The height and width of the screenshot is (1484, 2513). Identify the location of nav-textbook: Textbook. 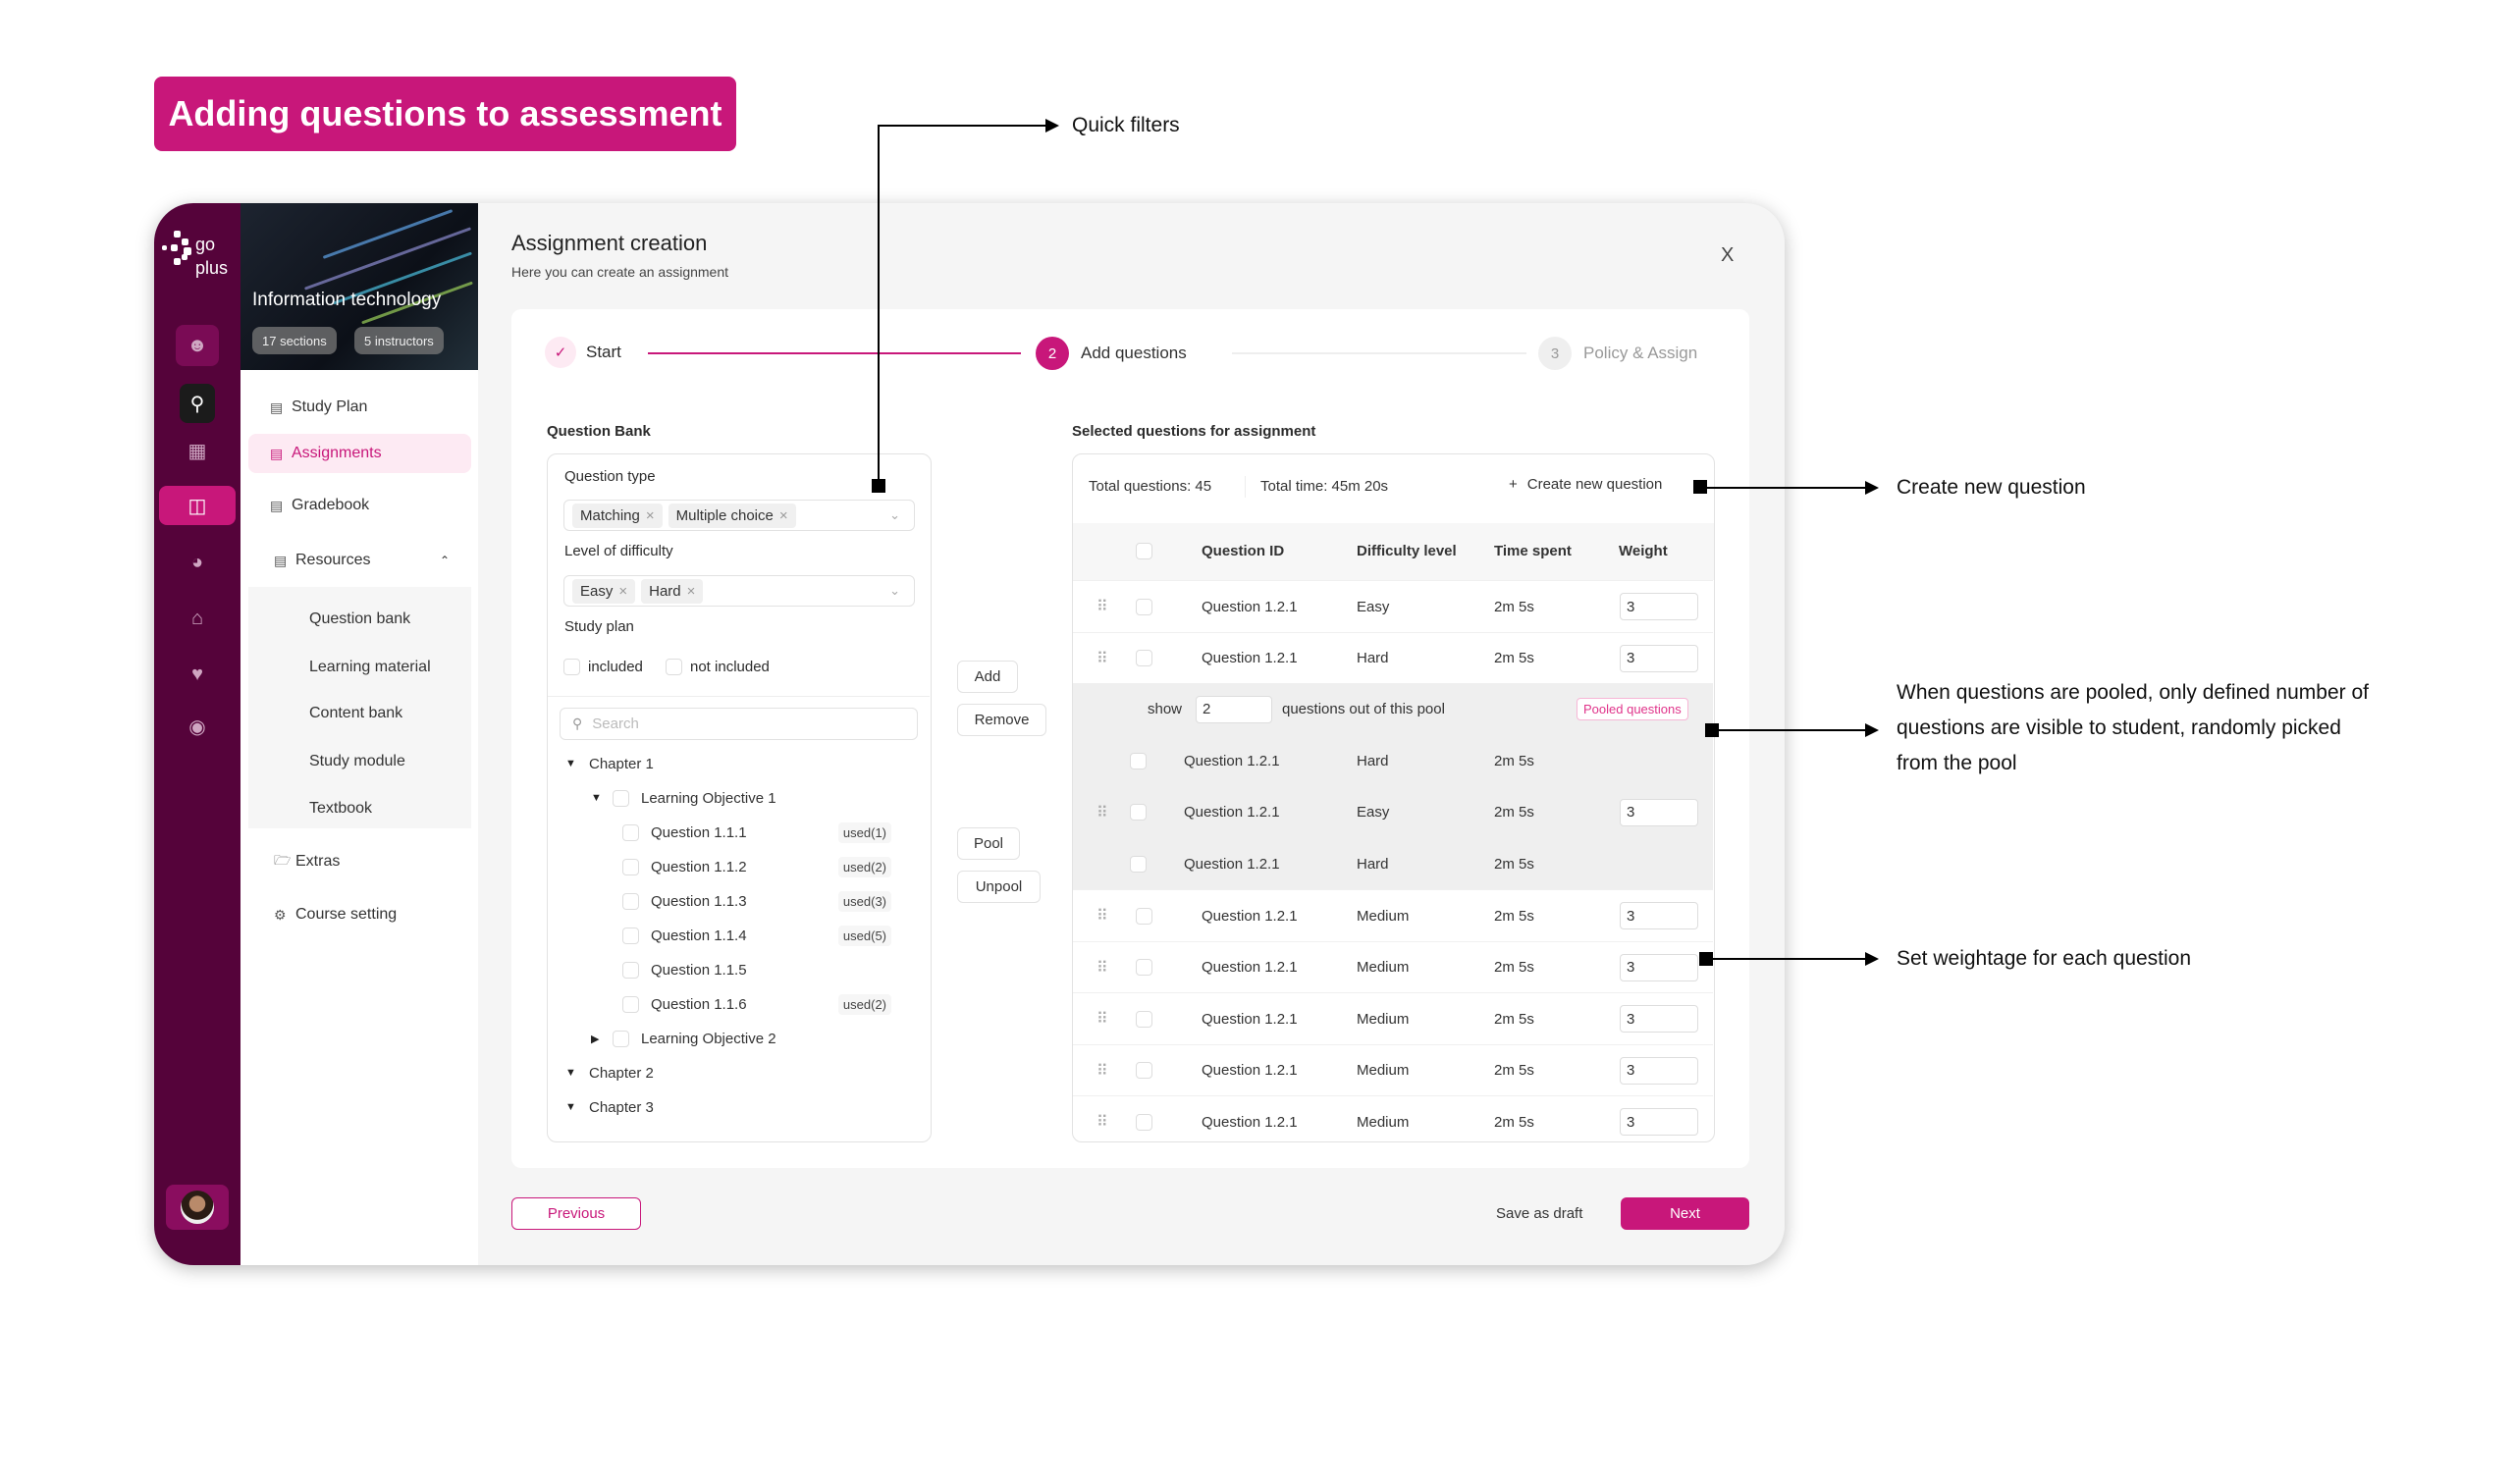
(341, 808).